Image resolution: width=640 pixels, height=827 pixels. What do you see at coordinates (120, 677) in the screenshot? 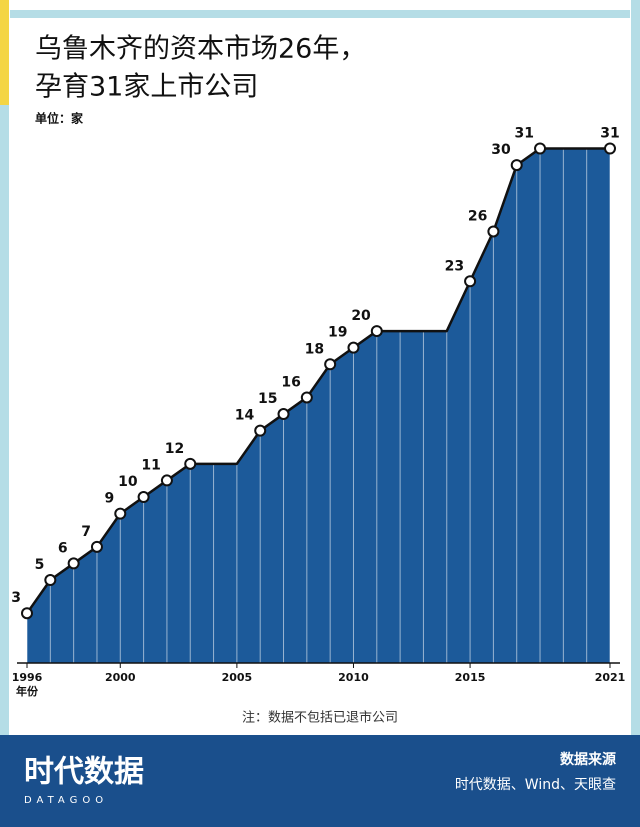
I see `x-tick-label: 2000` at bounding box center [120, 677].